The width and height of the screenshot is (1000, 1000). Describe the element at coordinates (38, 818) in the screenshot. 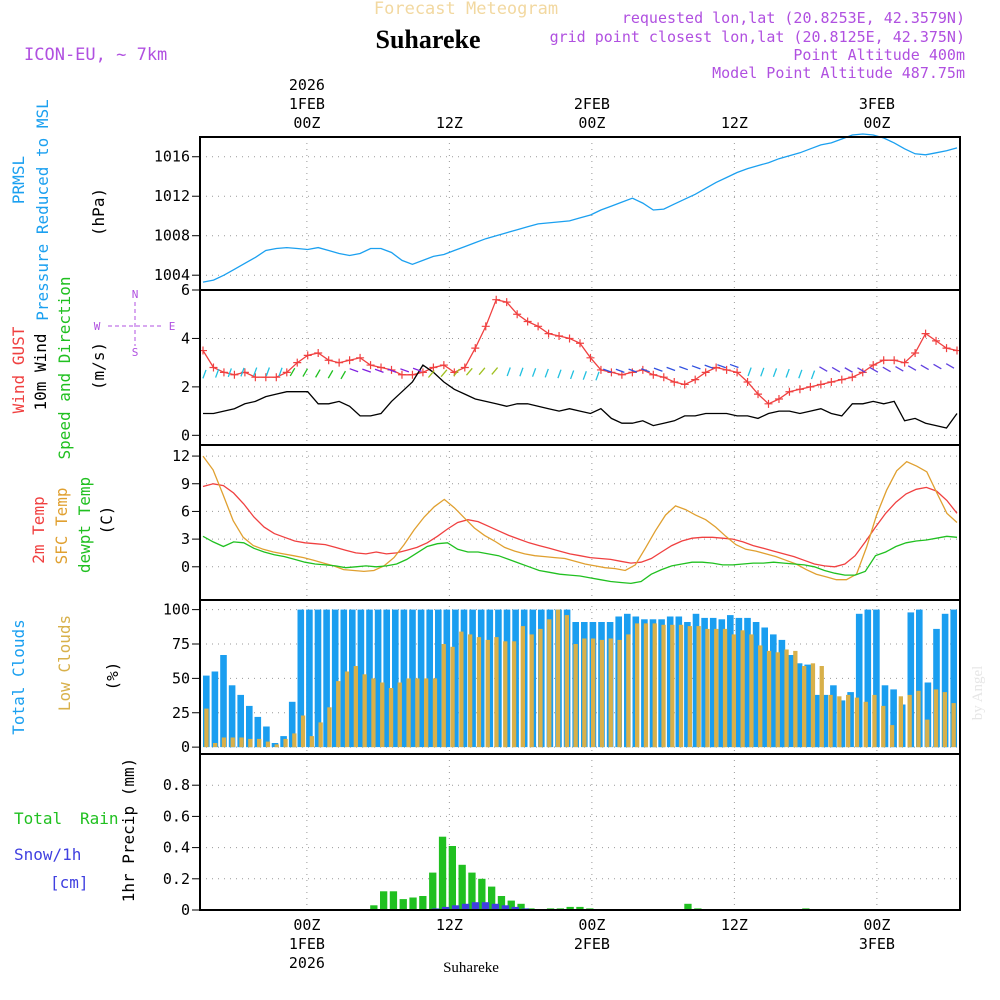

I see `total-label: Total` at that location.